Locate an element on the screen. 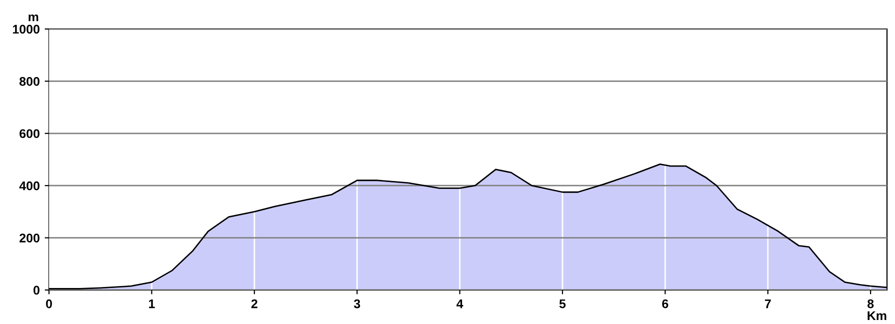  y-tick-label: 1000 is located at coordinates (26, 29).